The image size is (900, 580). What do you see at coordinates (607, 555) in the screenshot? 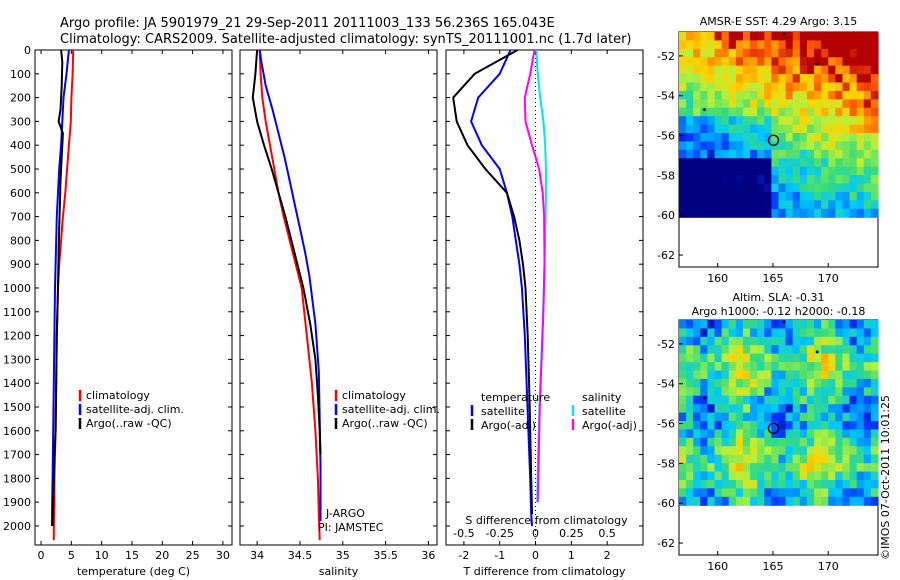
I see `x-tick-label: 2` at bounding box center [607, 555].